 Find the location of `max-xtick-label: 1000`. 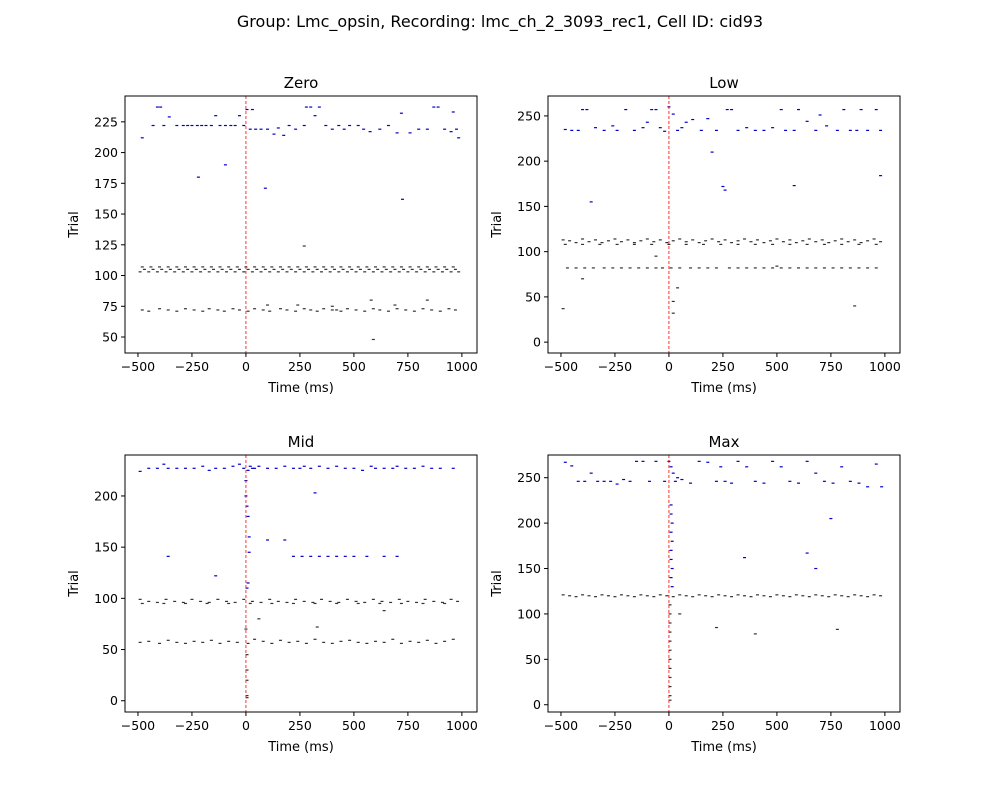

max-xtick-label: 1000 is located at coordinates (885, 725).